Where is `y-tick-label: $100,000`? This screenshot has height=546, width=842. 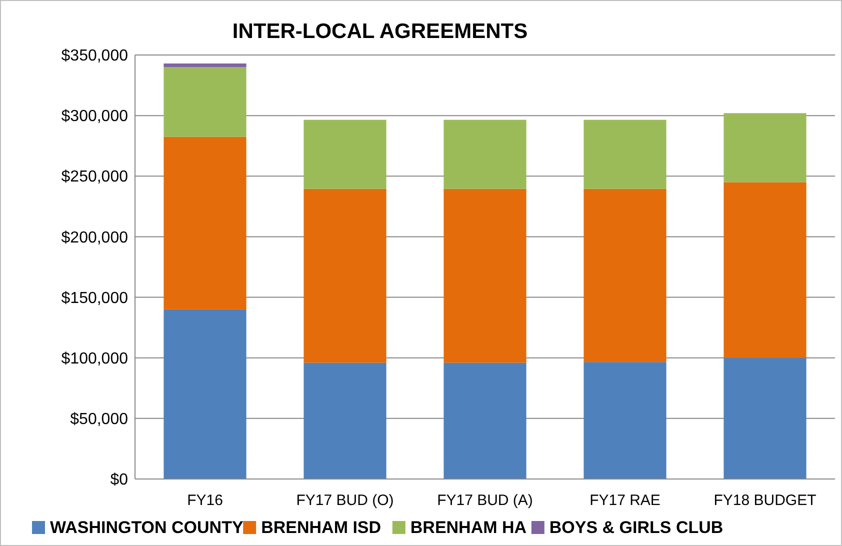 y-tick-label: $100,000 is located at coordinates (94, 359).